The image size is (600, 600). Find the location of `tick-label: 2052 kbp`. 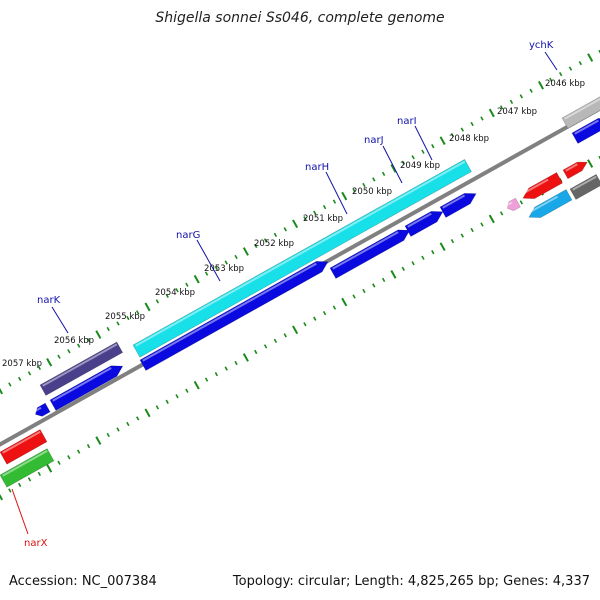

tick-label: 2052 kbp is located at coordinates (274, 244).